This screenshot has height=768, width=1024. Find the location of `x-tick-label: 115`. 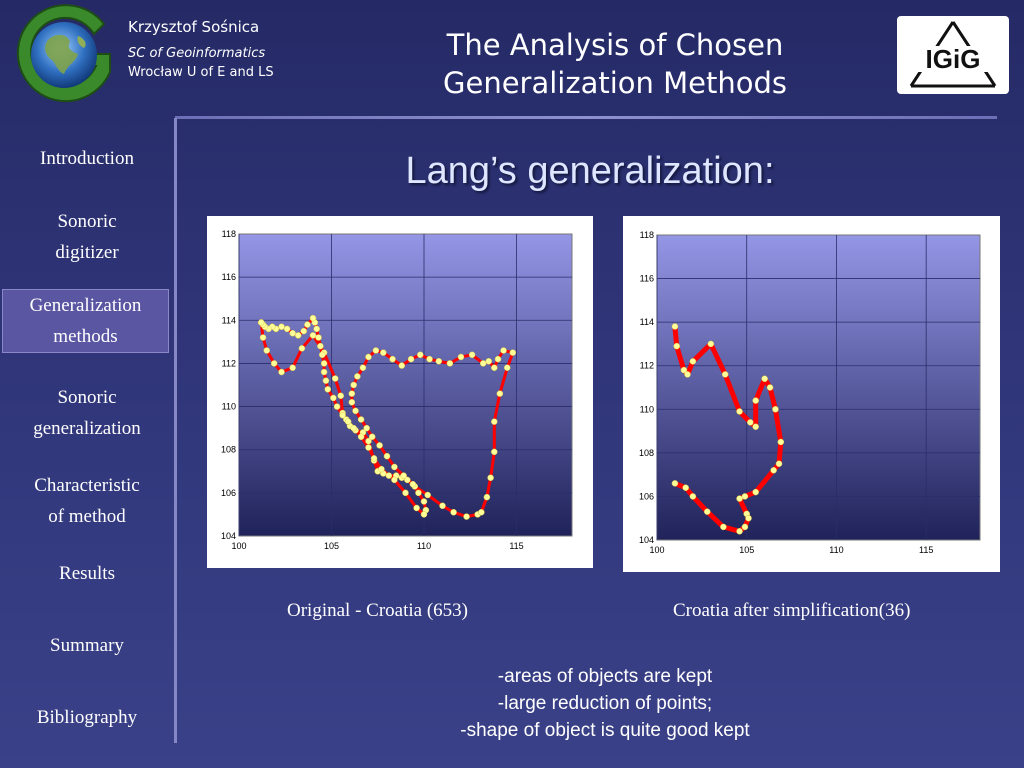

x-tick-label: 115 is located at coordinates (516, 546).